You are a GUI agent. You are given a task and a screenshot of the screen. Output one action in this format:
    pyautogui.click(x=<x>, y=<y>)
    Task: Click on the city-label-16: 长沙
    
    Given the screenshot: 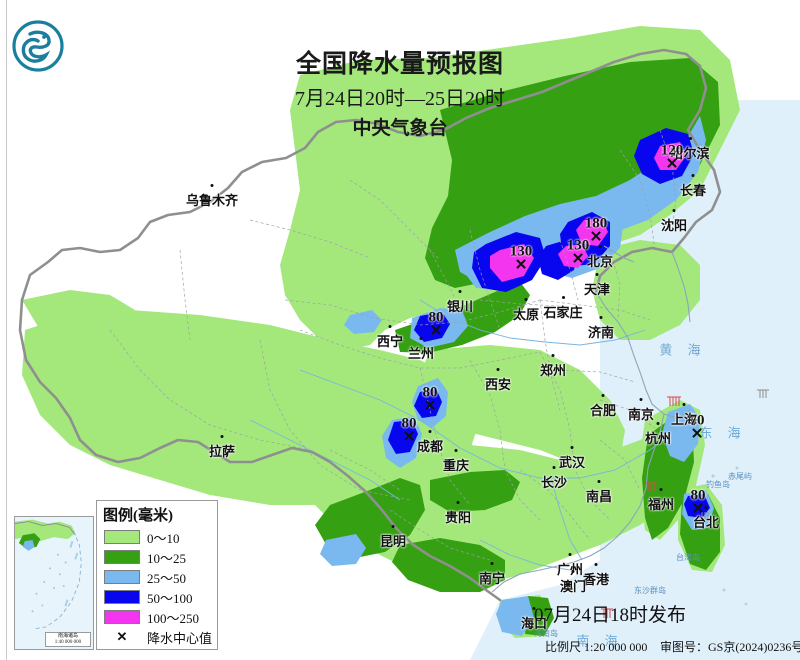 What is the action you would take?
    pyautogui.click(x=554, y=478)
    